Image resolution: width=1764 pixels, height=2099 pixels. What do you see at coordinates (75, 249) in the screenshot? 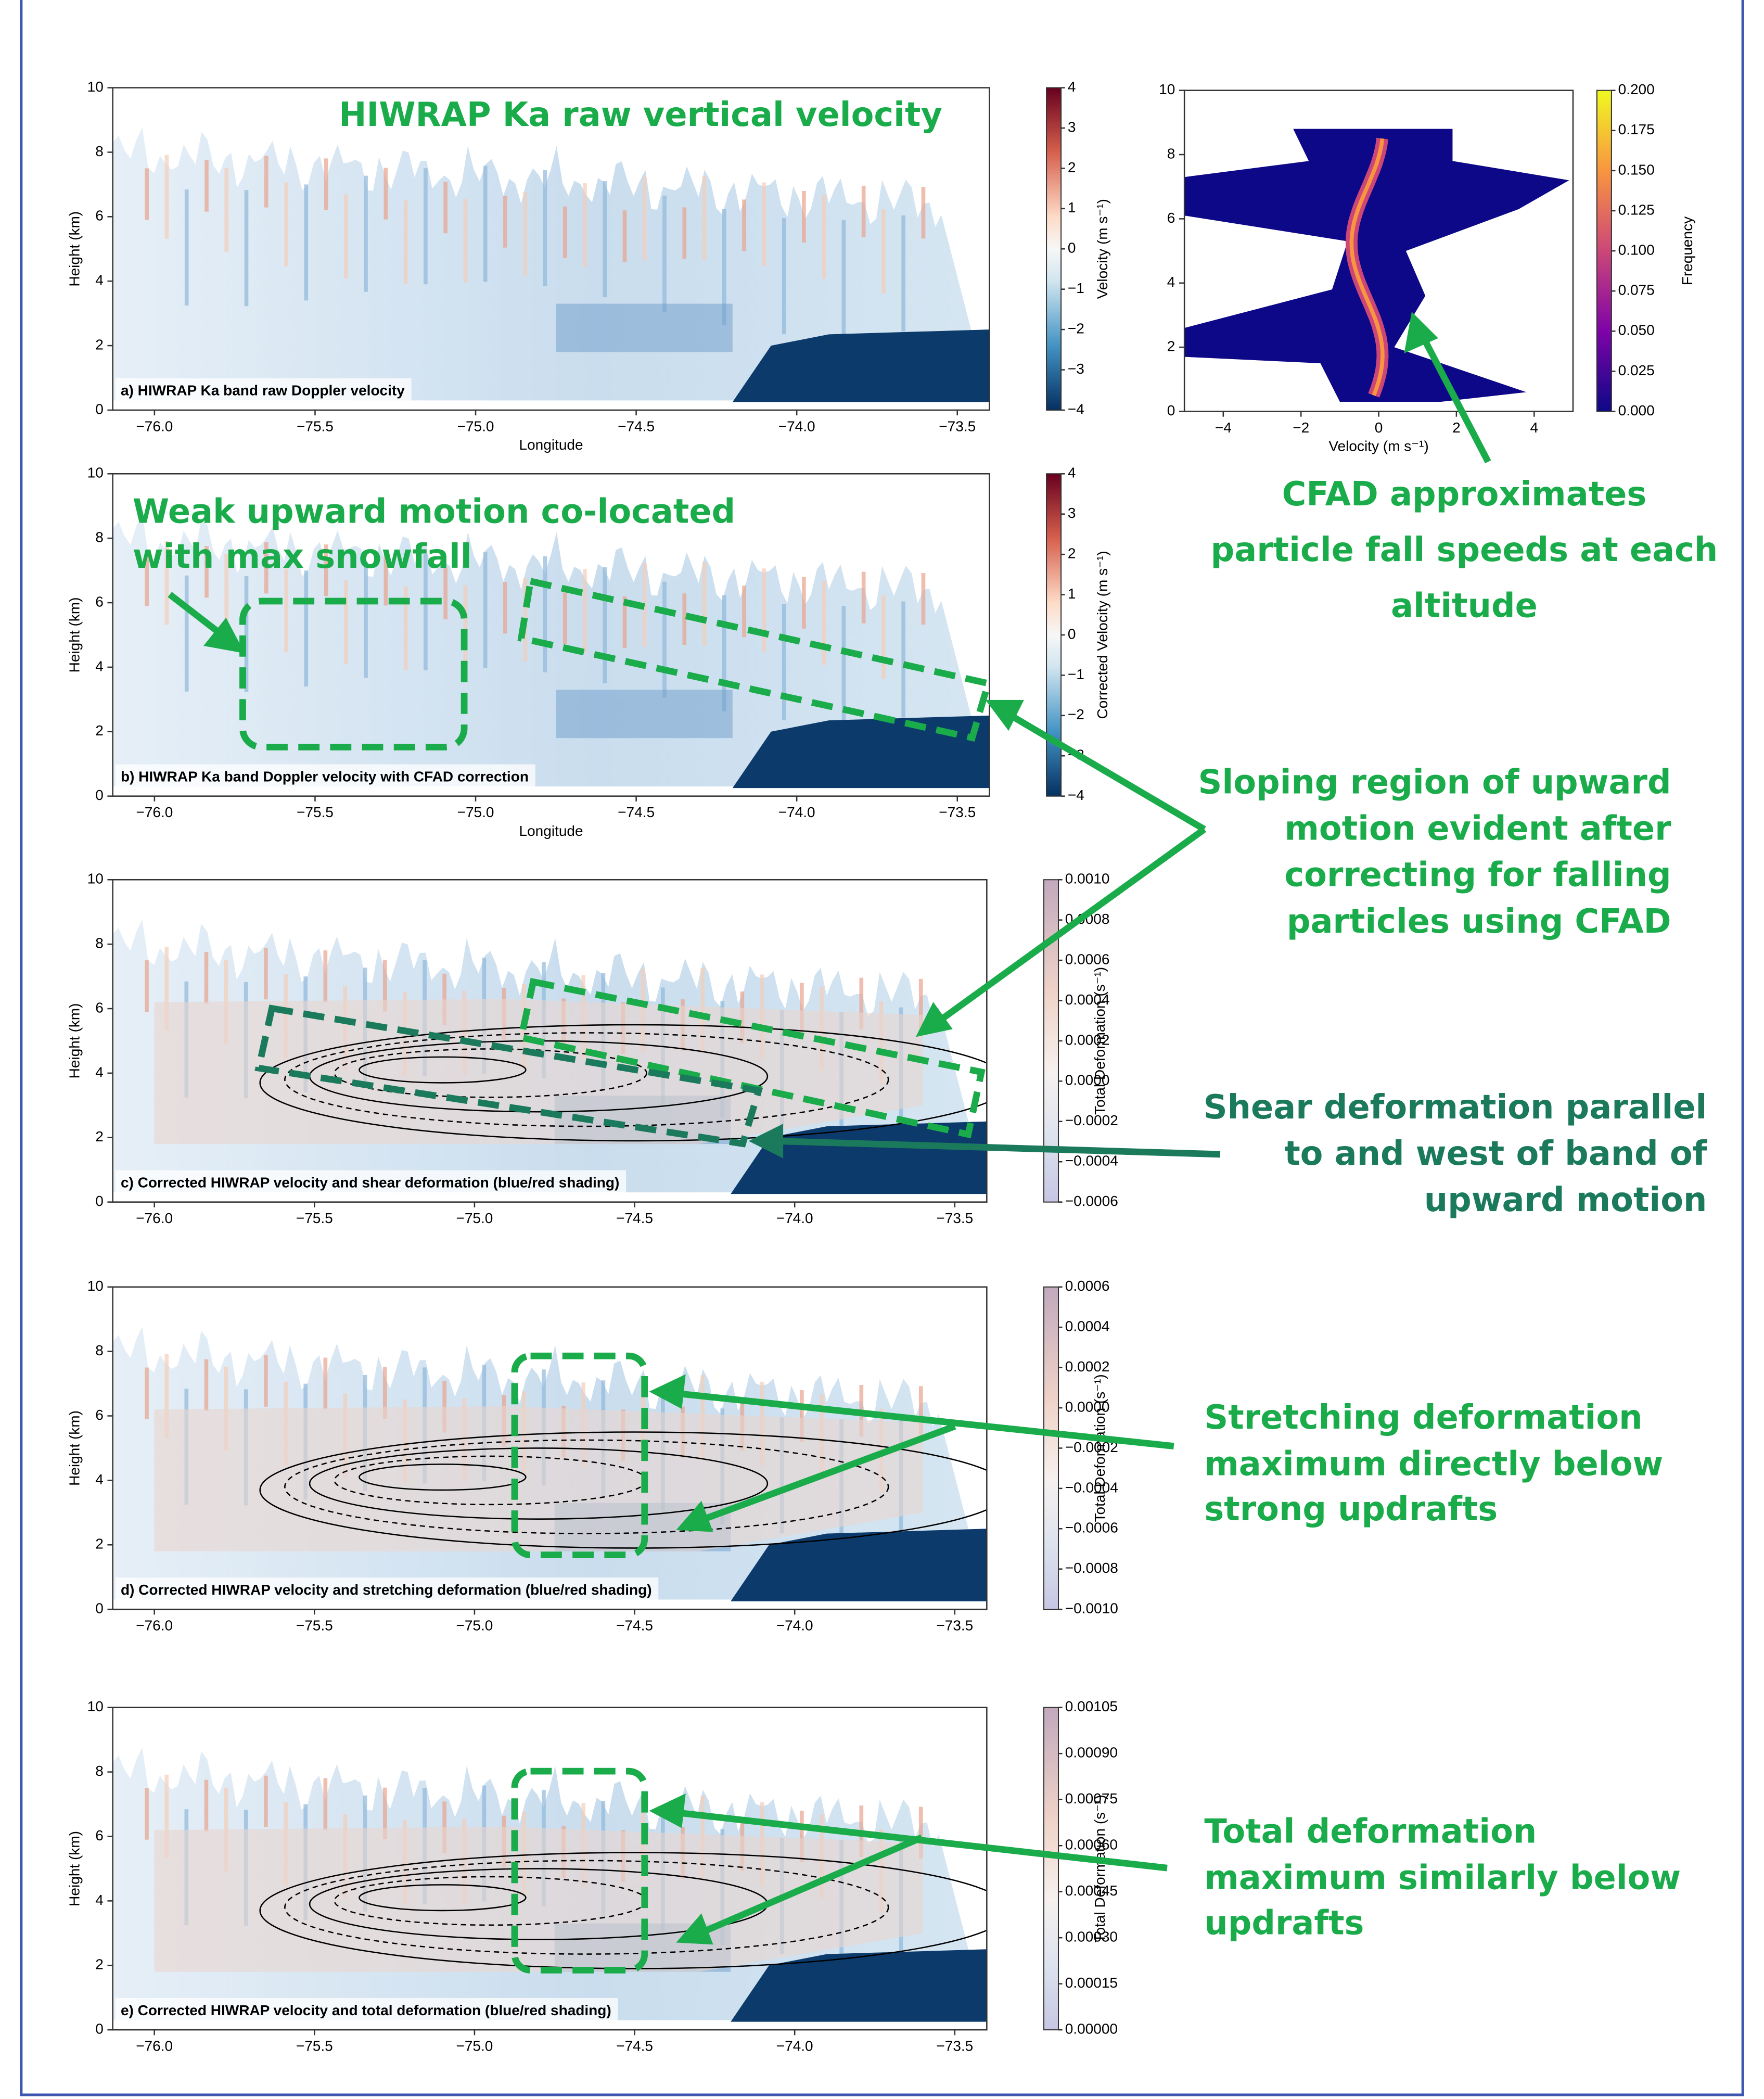
I see `y-axis-label: Height (km)` at bounding box center [75, 249].